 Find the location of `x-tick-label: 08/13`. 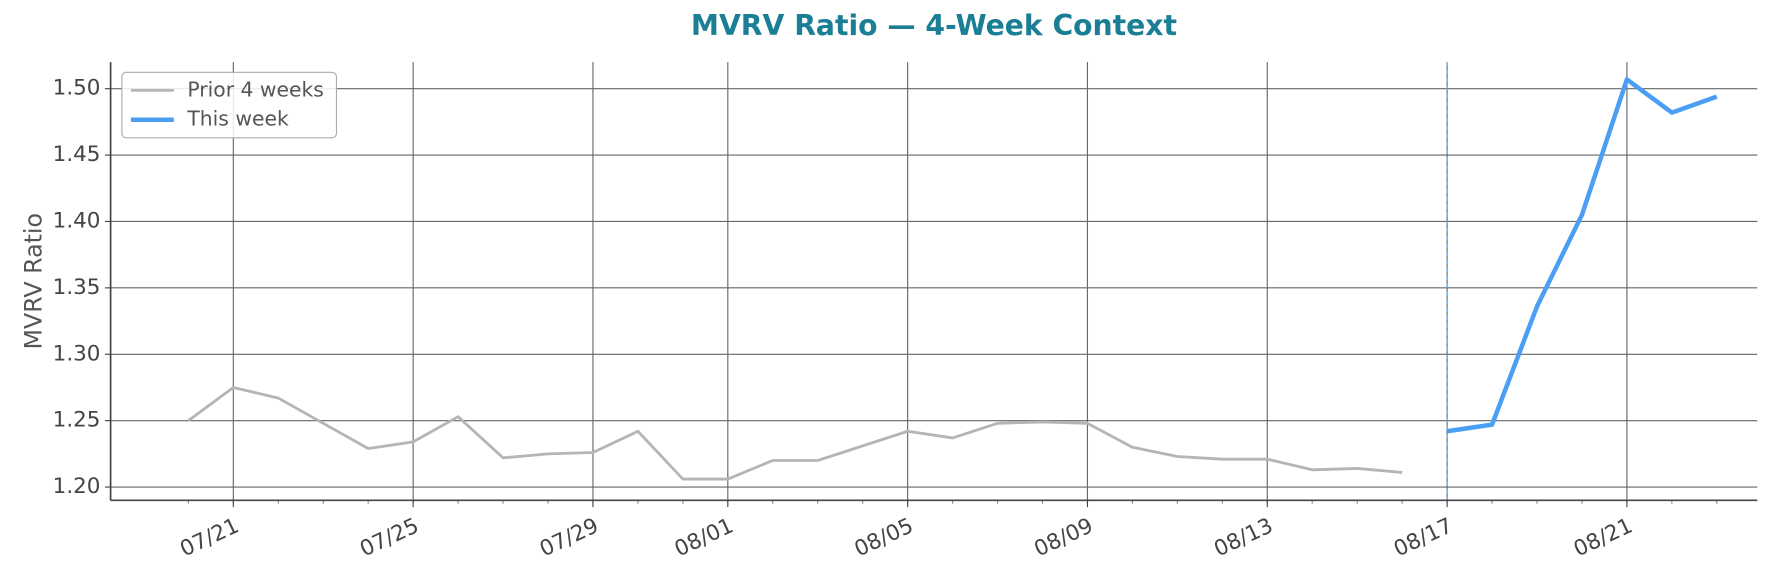

x-tick-label: 08/13 is located at coordinates (1243, 537).